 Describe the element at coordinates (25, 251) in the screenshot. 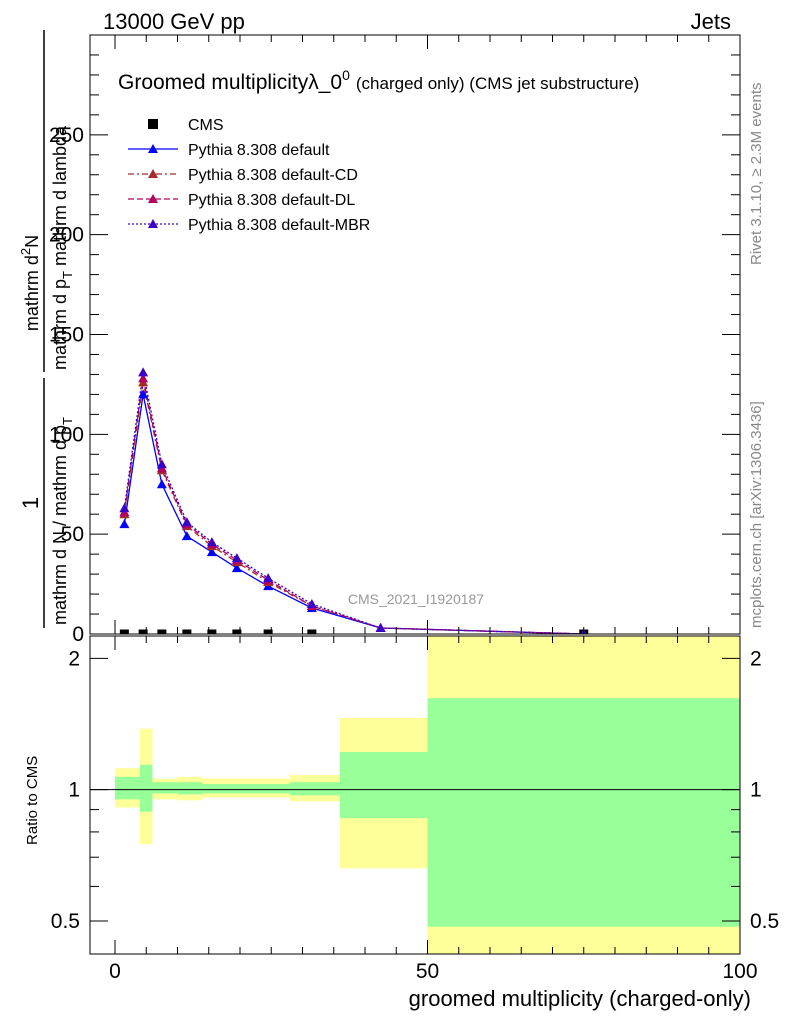

I see `y-label-main-num-sup: 2` at that location.